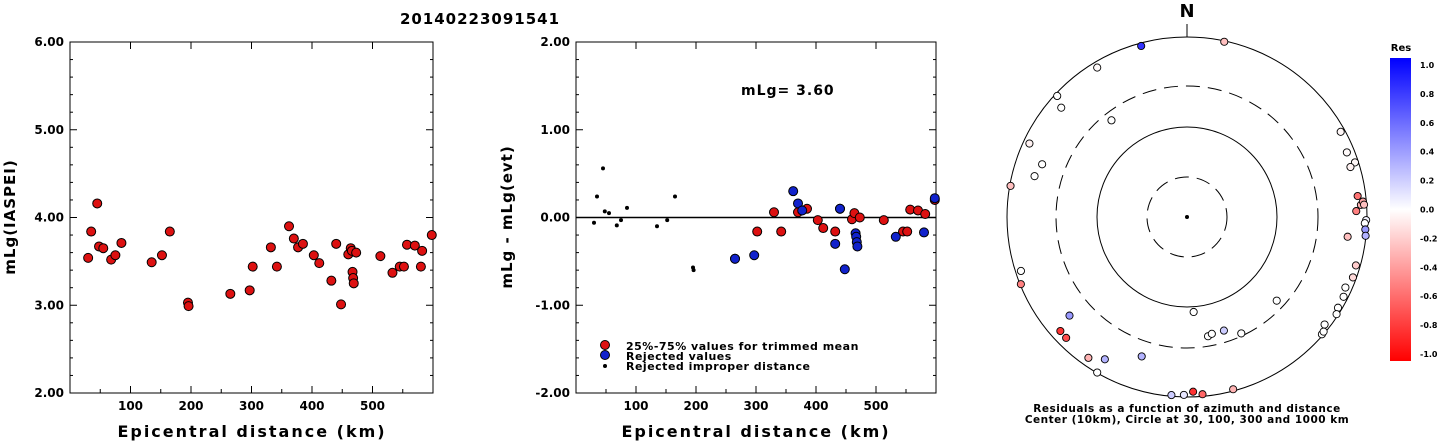 The height and width of the screenshot is (441, 1437). Describe the element at coordinates (1186, 11) in the screenshot. I see `north-label: N` at that location.